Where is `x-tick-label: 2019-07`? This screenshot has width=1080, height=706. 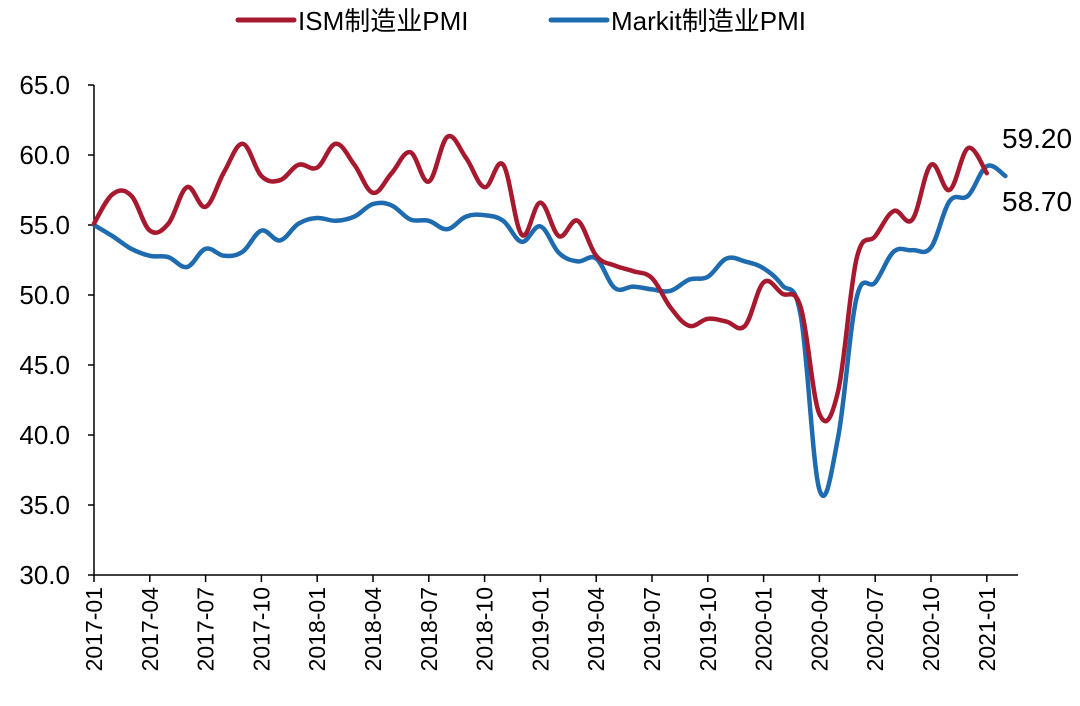 x-tick-label: 2019-07 is located at coordinates (652, 629).